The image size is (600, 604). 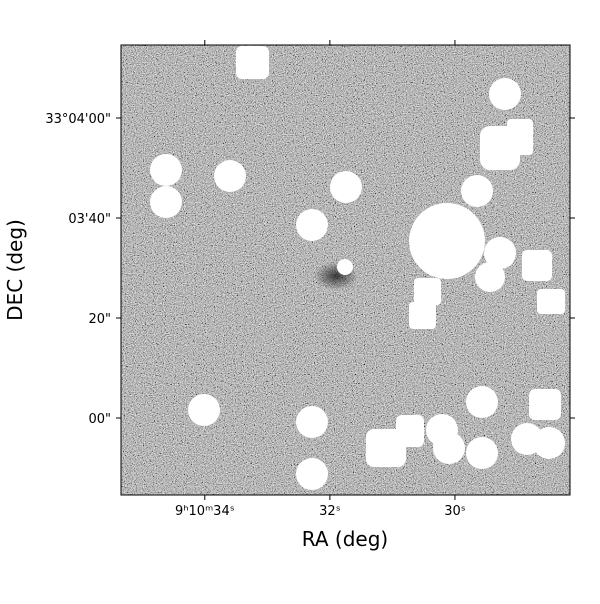 I want to click on x-tick-label: 32ˢ, so click(x=330, y=511).